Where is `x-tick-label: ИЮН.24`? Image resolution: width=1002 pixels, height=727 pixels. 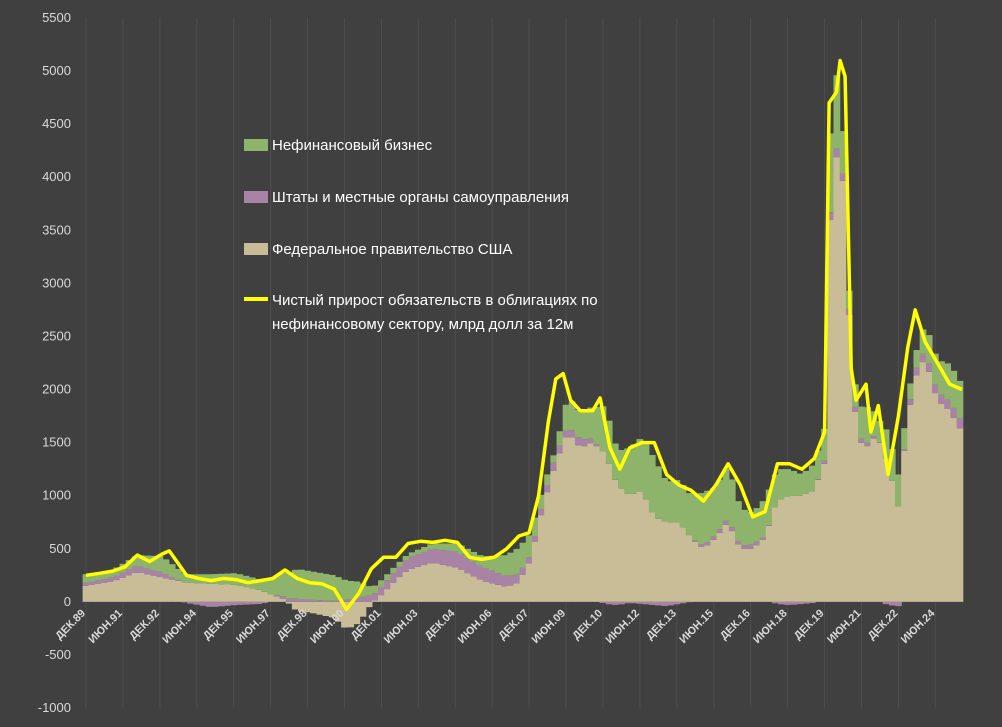
x-tick-label: ИЮН.24 is located at coordinates (918, 626).